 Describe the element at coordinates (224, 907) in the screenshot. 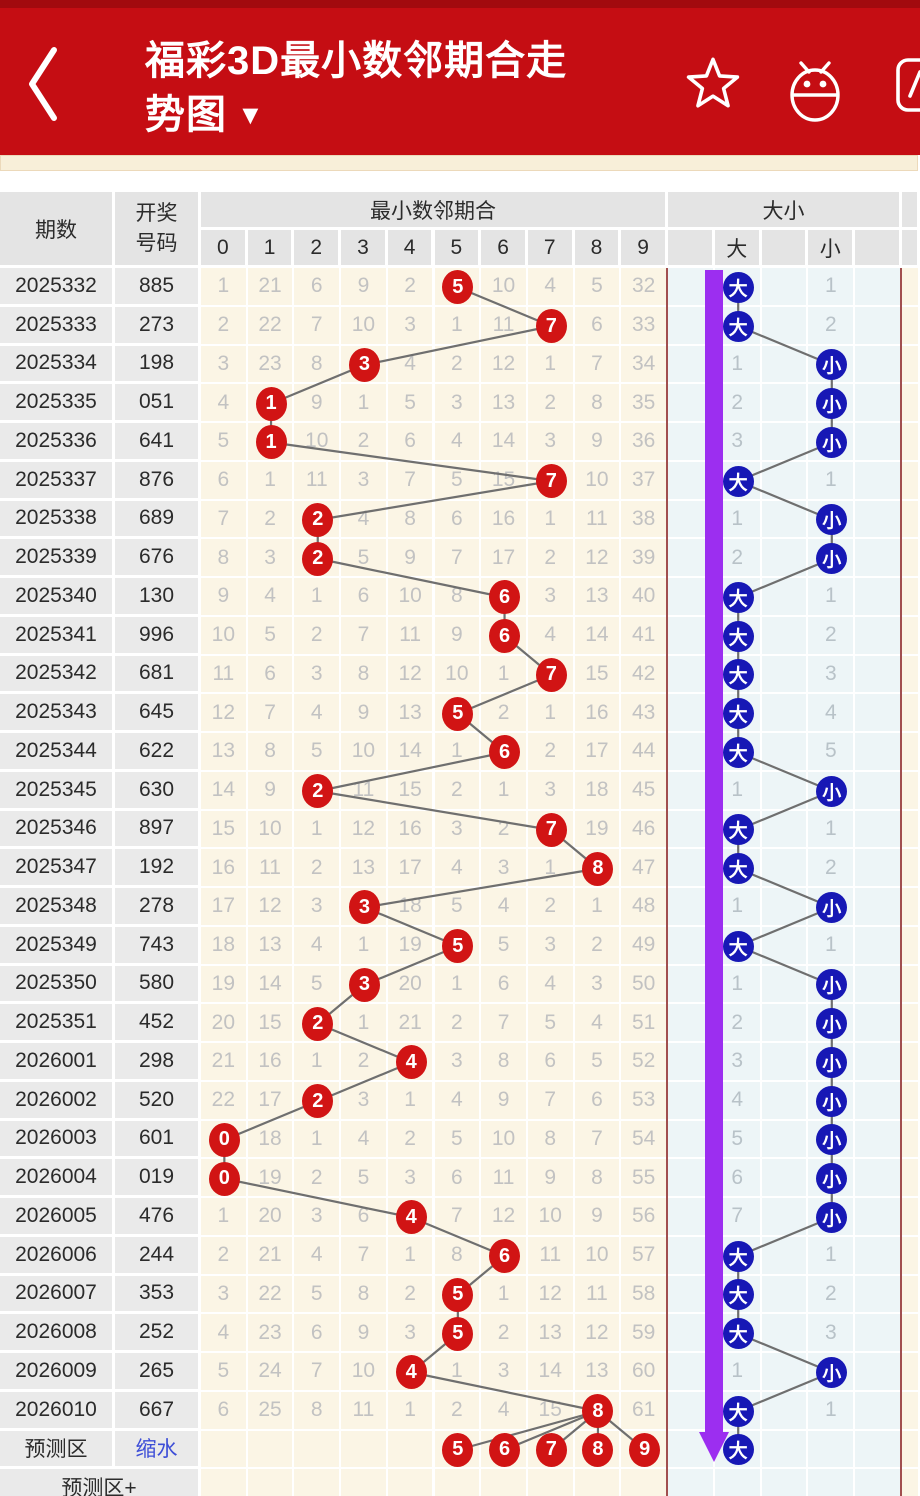

I see `miss-cell: 17` at that location.